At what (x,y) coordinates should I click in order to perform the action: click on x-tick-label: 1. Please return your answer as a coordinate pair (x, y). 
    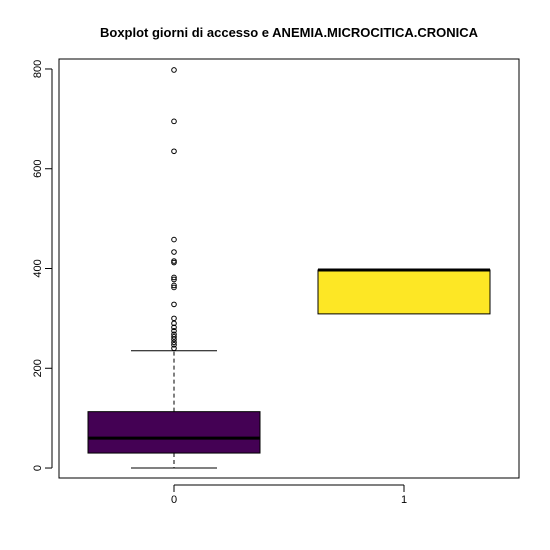
    Looking at the image, I should click on (404, 500).